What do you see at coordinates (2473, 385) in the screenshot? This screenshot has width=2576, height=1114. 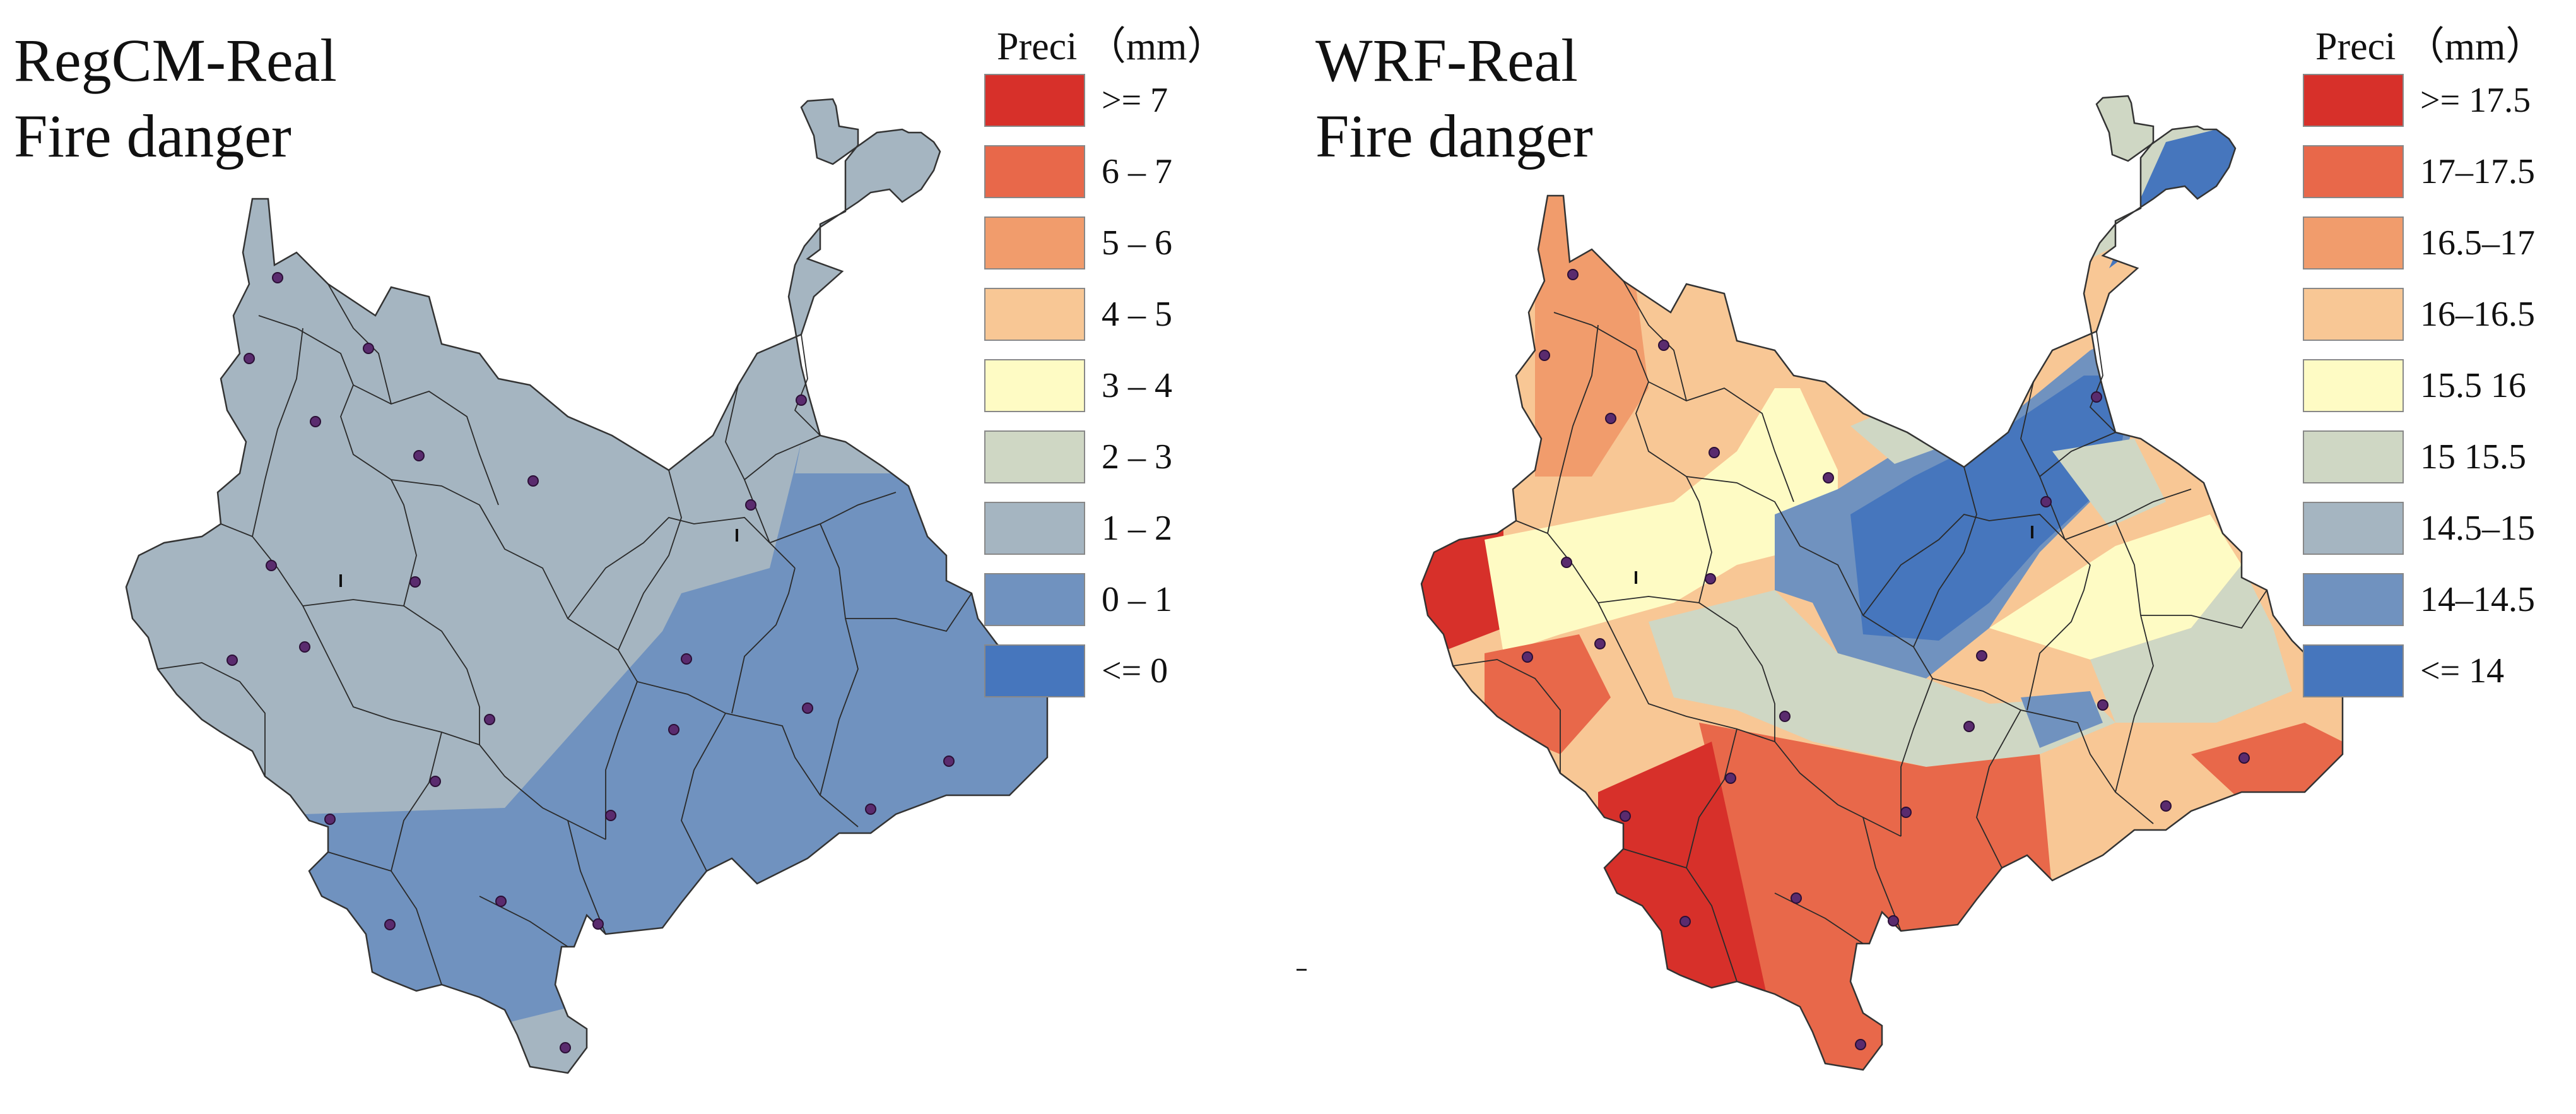 I see `legend-label: 15.5 16` at bounding box center [2473, 385].